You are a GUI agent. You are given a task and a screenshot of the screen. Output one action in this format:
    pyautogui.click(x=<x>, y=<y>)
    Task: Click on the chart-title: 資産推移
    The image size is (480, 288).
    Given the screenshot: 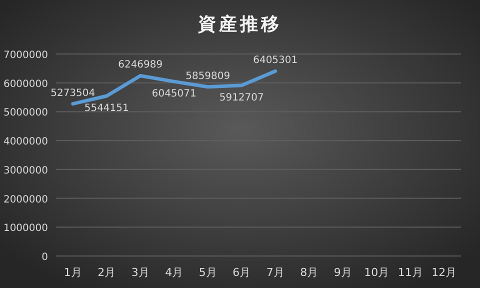 What is the action you would take?
    pyautogui.click(x=239, y=24)
    